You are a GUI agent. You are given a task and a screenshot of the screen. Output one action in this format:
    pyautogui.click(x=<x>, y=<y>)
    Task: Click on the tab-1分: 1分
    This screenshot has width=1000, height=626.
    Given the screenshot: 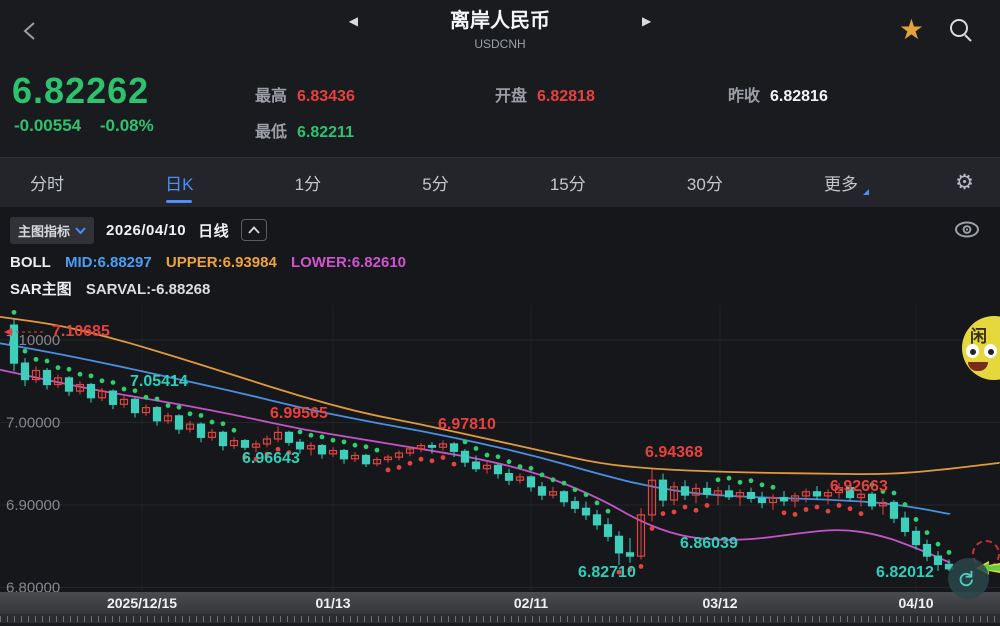 What is the action you would take?
    pyautogui.click(x=308, y=184)
    